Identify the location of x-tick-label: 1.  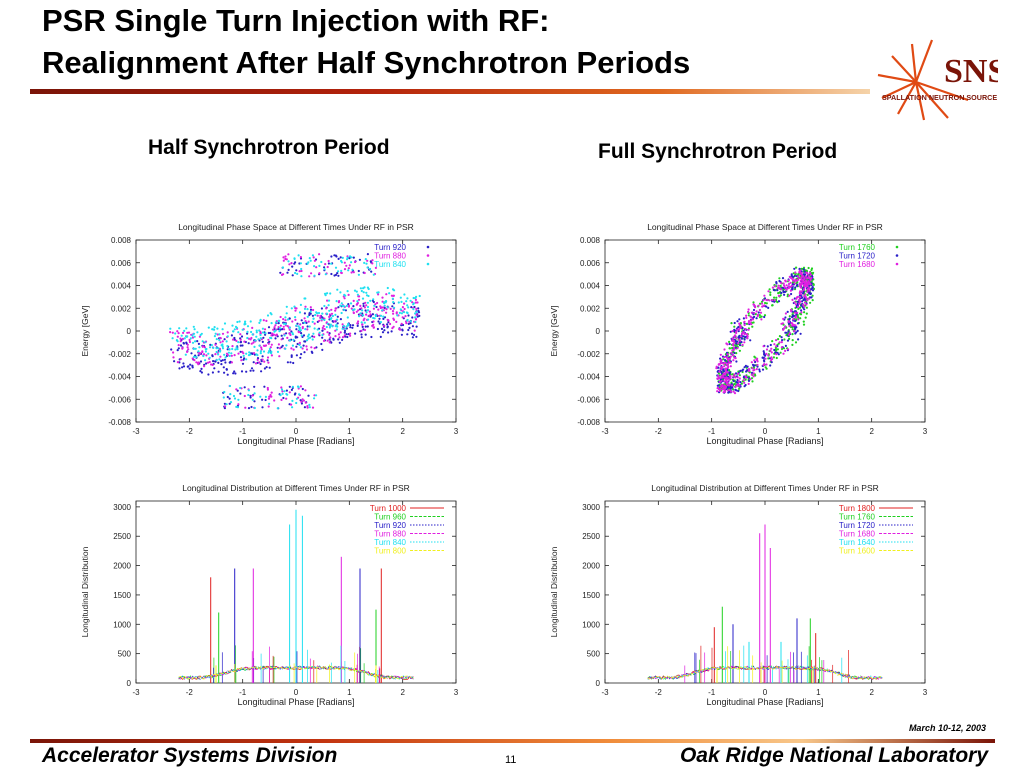
(349, 692).